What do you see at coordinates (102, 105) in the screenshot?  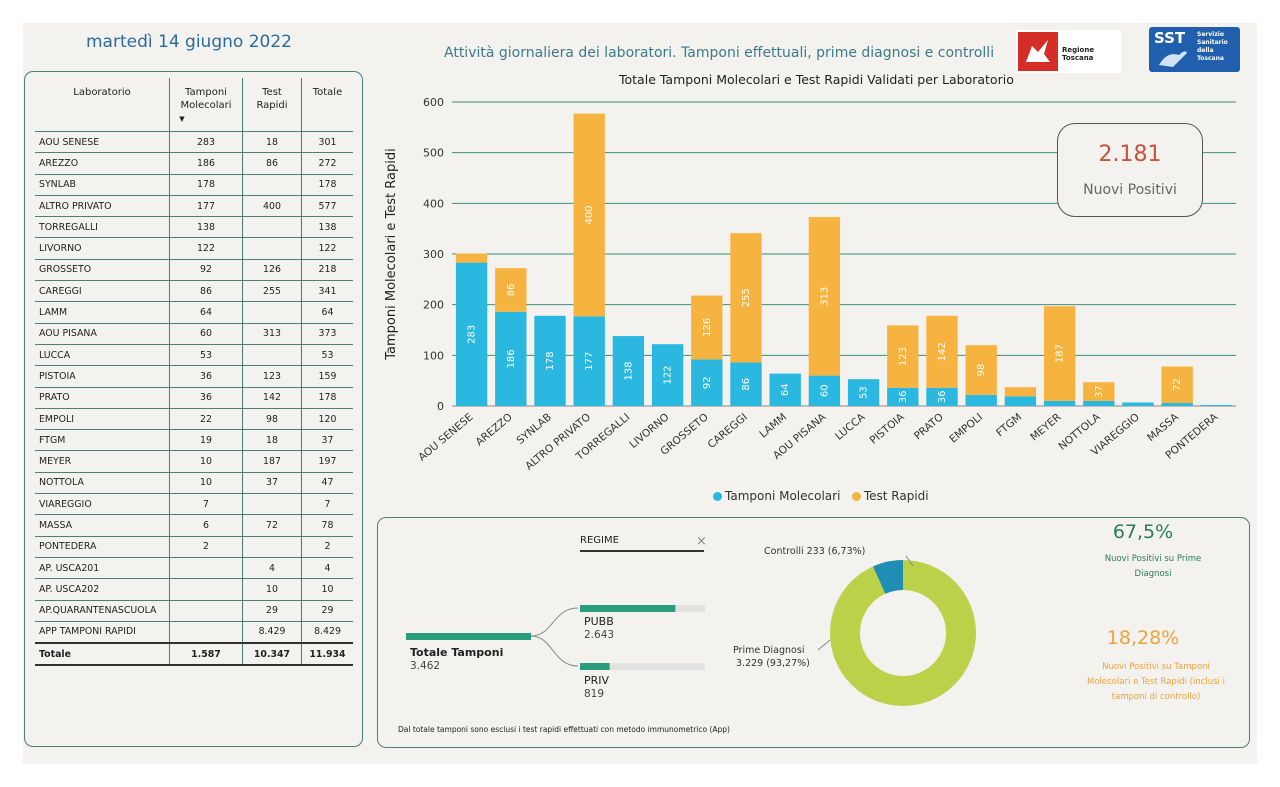 I see `header-laboratorio: Laboratorio` at bounding box center [102, 105].